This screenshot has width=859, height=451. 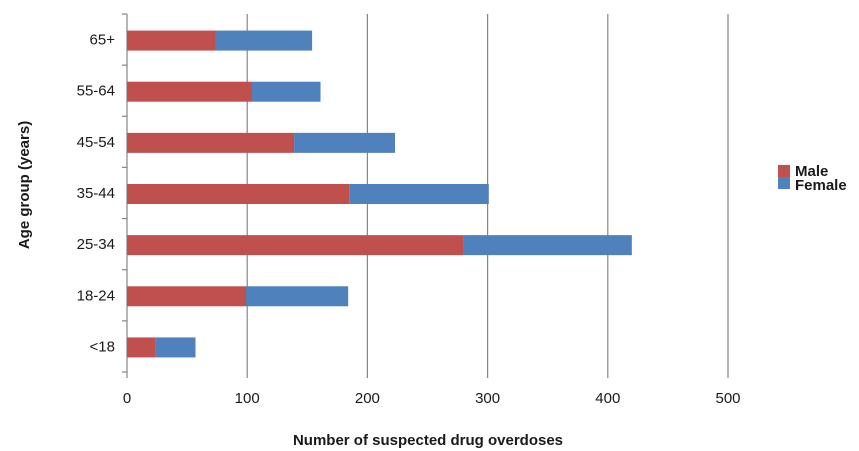 I want to click on x-tick-label-0: 0, so click(x=127, y=398).